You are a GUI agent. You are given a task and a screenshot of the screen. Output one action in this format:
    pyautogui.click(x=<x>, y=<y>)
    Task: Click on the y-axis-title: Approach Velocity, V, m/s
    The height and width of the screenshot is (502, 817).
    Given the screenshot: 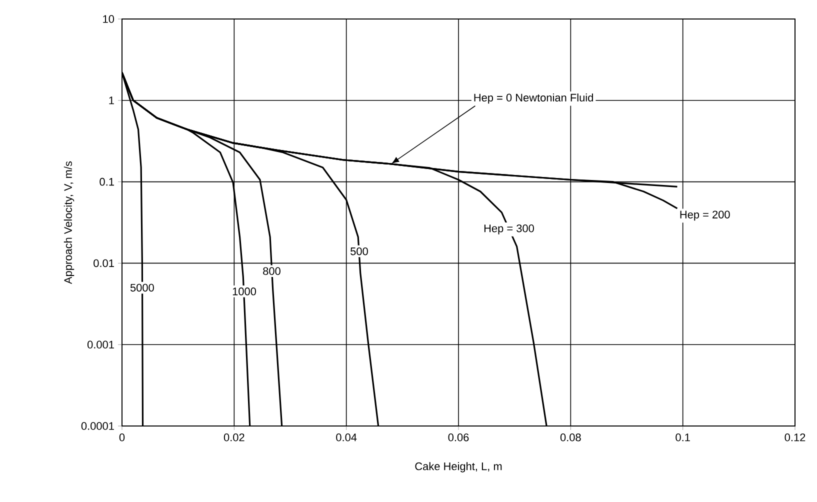 What is the action you would take?
    pyautogui.click(x=69, y=222)
    